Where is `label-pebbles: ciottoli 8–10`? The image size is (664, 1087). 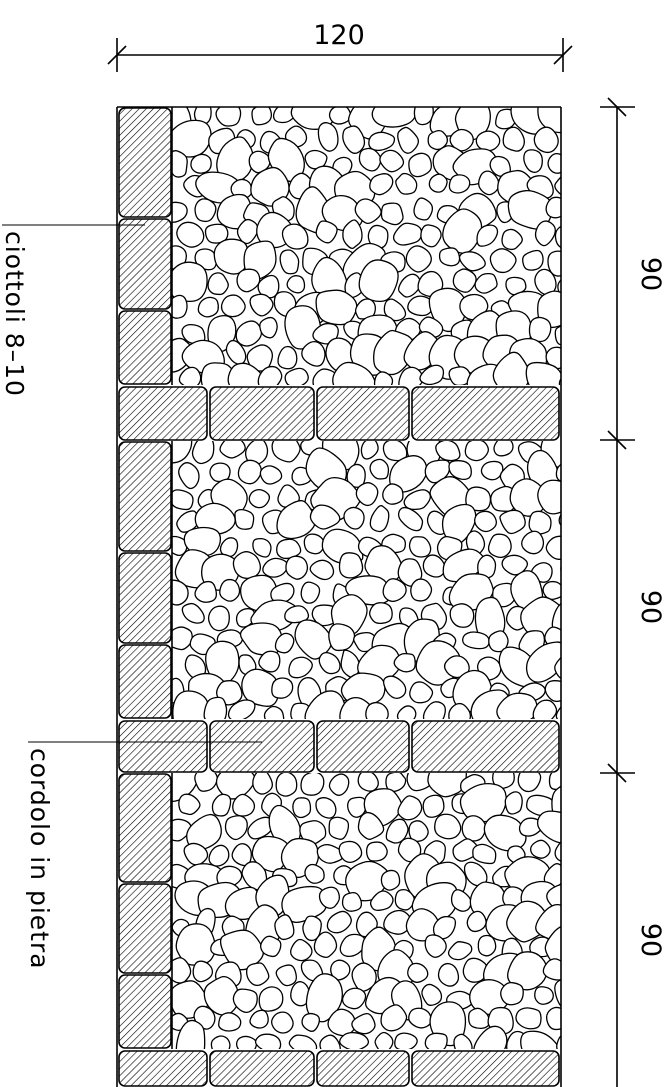 label-pebbles: ciottoli 8–10 is located at coordinates (72, 310).